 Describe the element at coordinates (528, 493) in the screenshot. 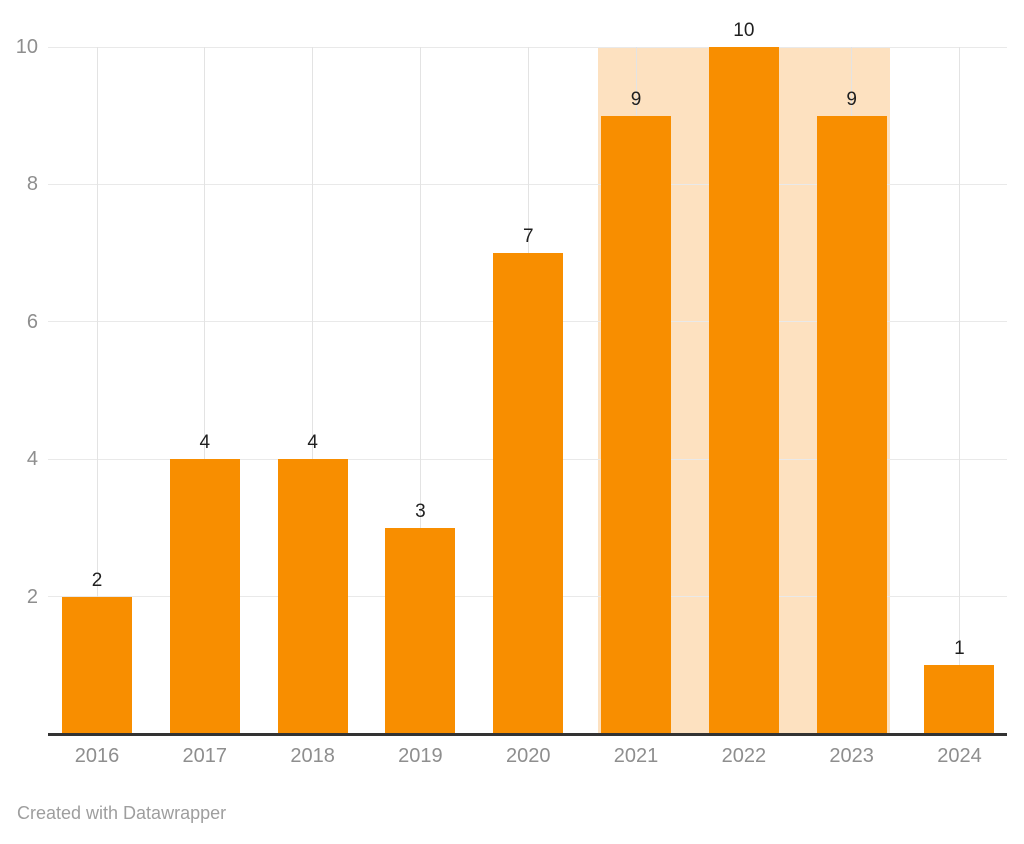

I see `bar-2020` at that location.